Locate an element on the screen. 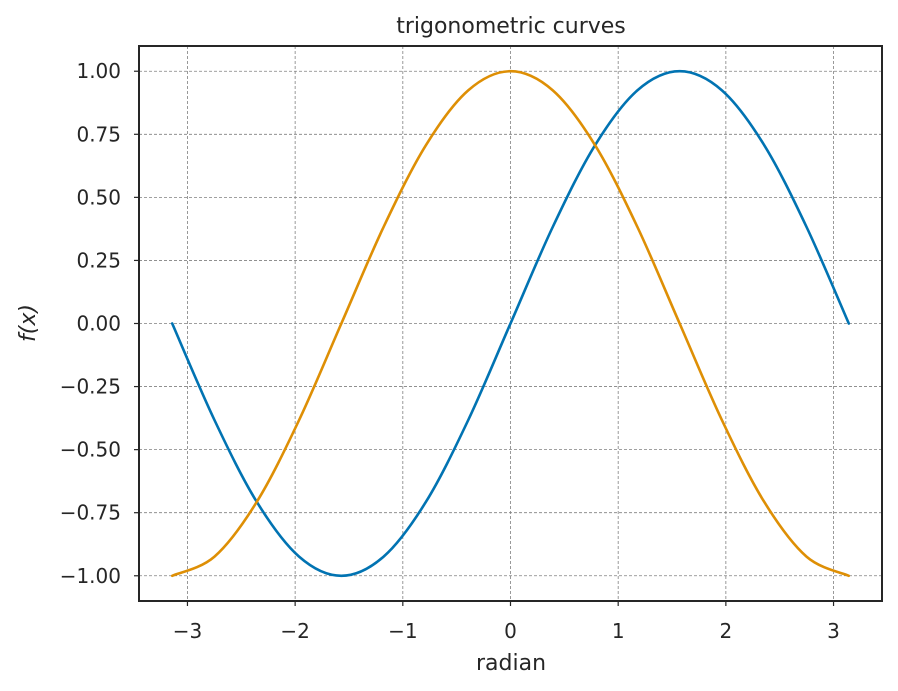  x-tick-label: 3 is located at coordinates (833, 631).